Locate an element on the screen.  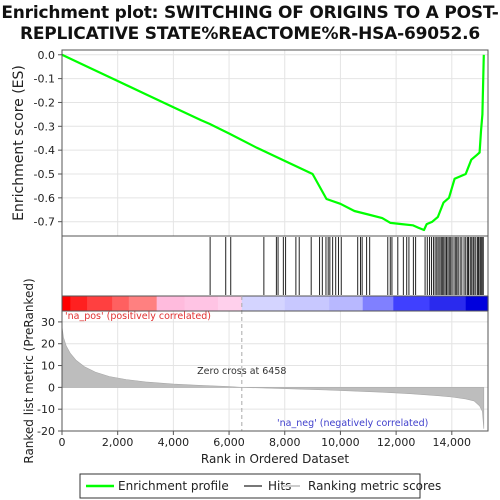
es-ytick-label: -0.6 is located at coordinates (44, 198).